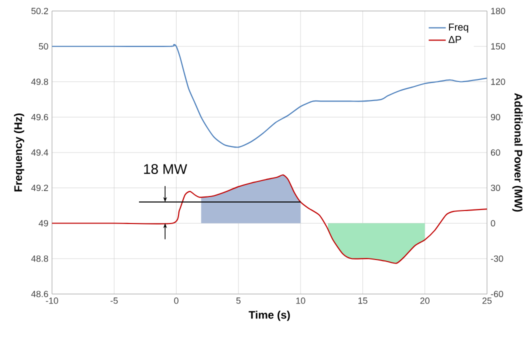 The width and height of the screenshot is (531, 349). I want to click on x-tick-label: 5, so click(238, 301).